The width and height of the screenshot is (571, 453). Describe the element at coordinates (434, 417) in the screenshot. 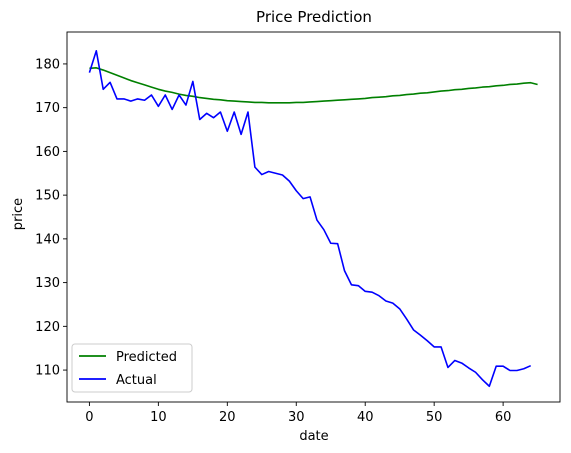

I see `x-tick-label: 50` at that location.